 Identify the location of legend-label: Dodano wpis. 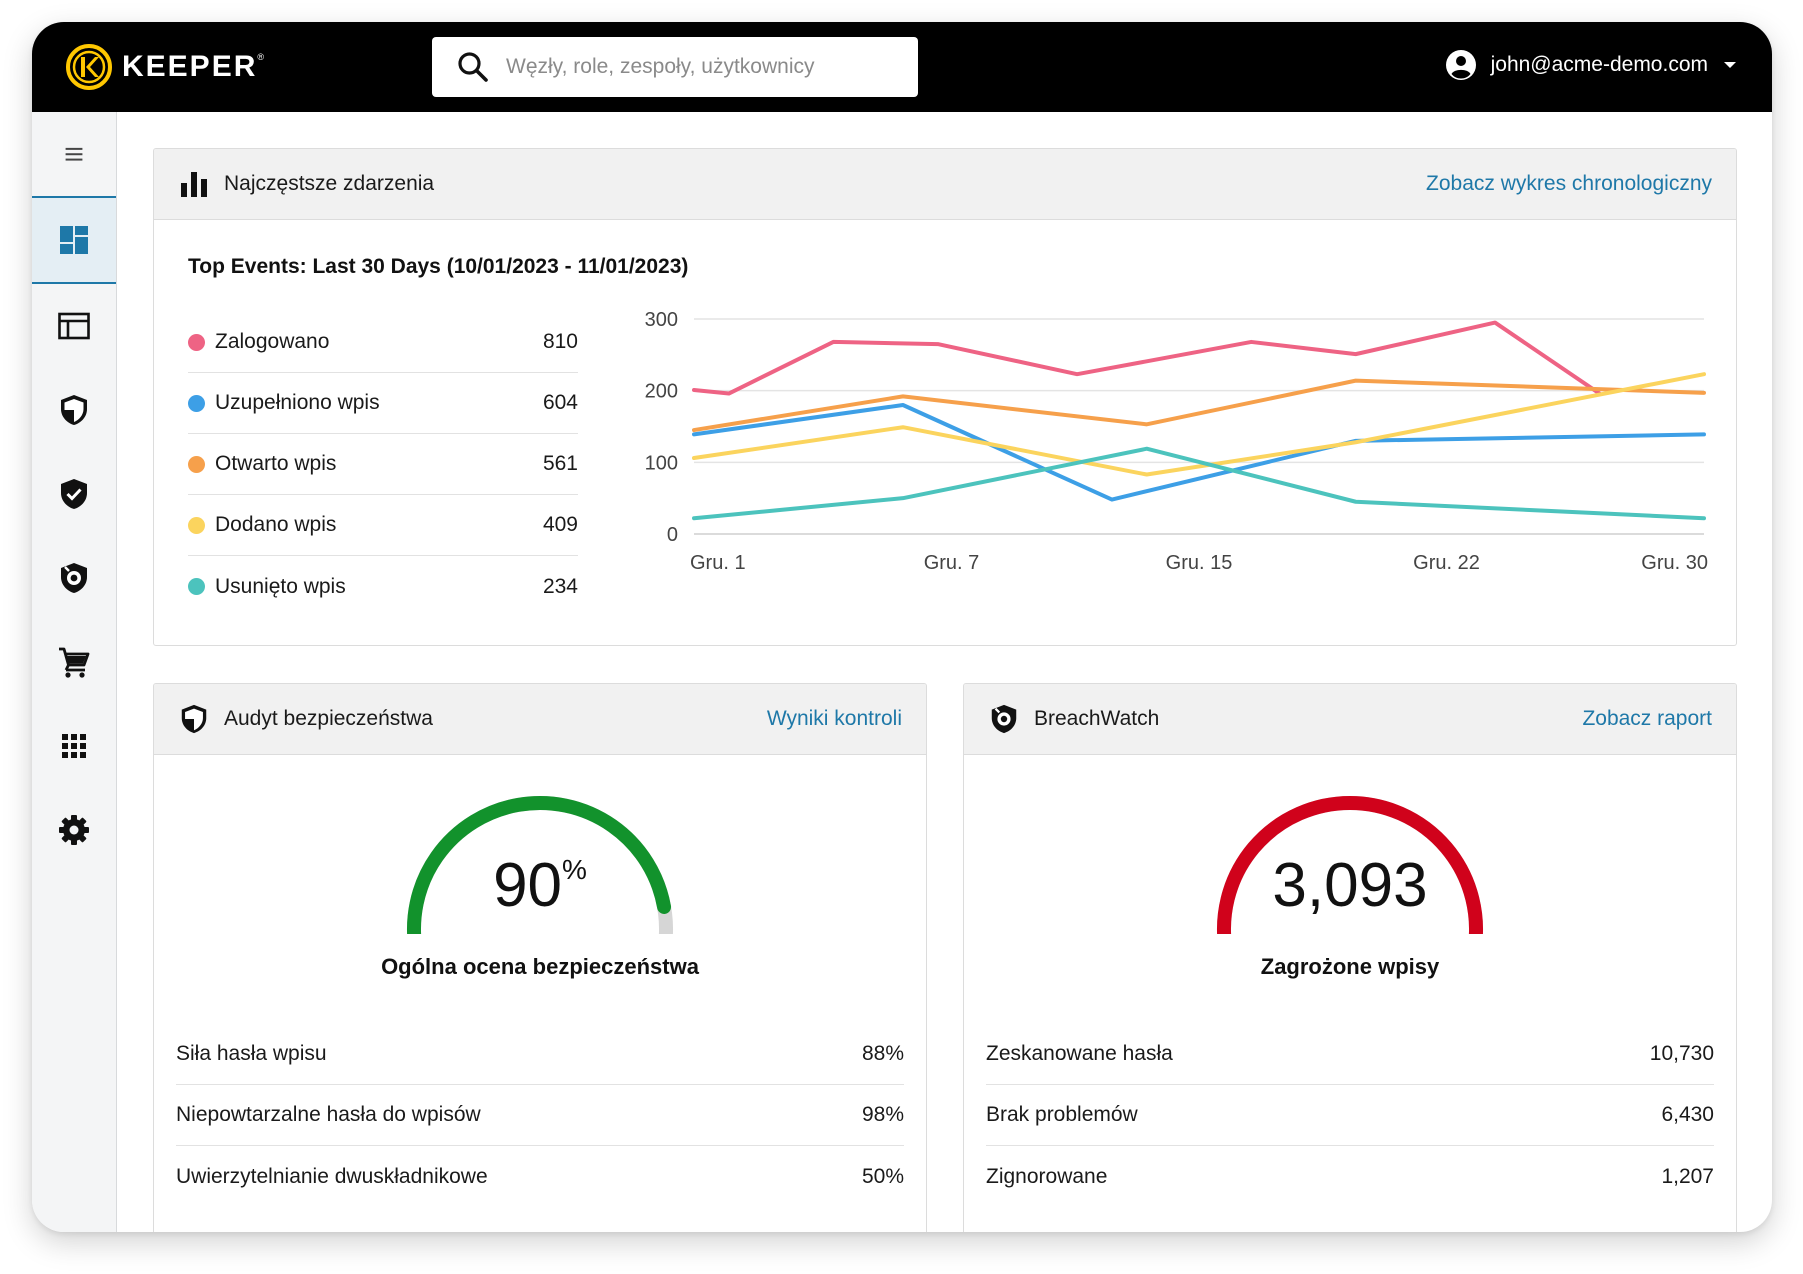
(276, 524).